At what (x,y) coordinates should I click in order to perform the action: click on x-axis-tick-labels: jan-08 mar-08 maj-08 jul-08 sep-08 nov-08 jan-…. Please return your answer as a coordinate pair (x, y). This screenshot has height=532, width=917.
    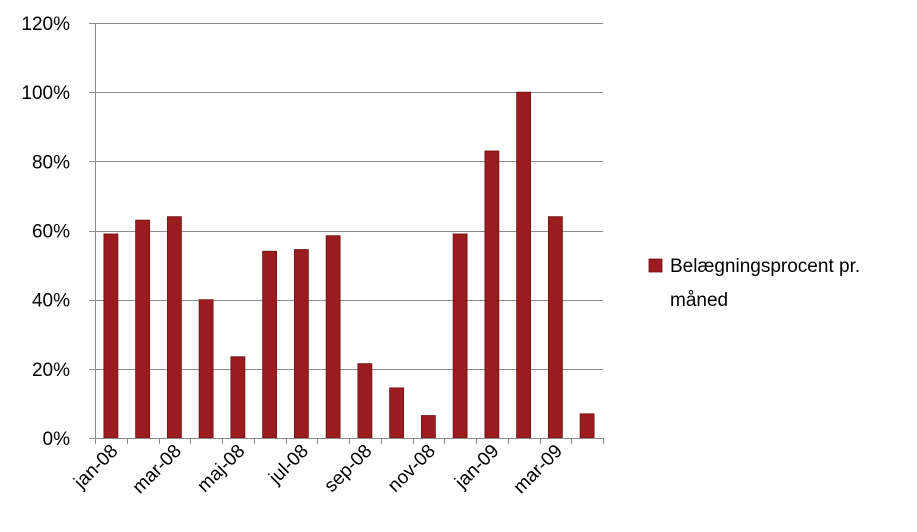
    Looking at the image, I should click on (317, 469).